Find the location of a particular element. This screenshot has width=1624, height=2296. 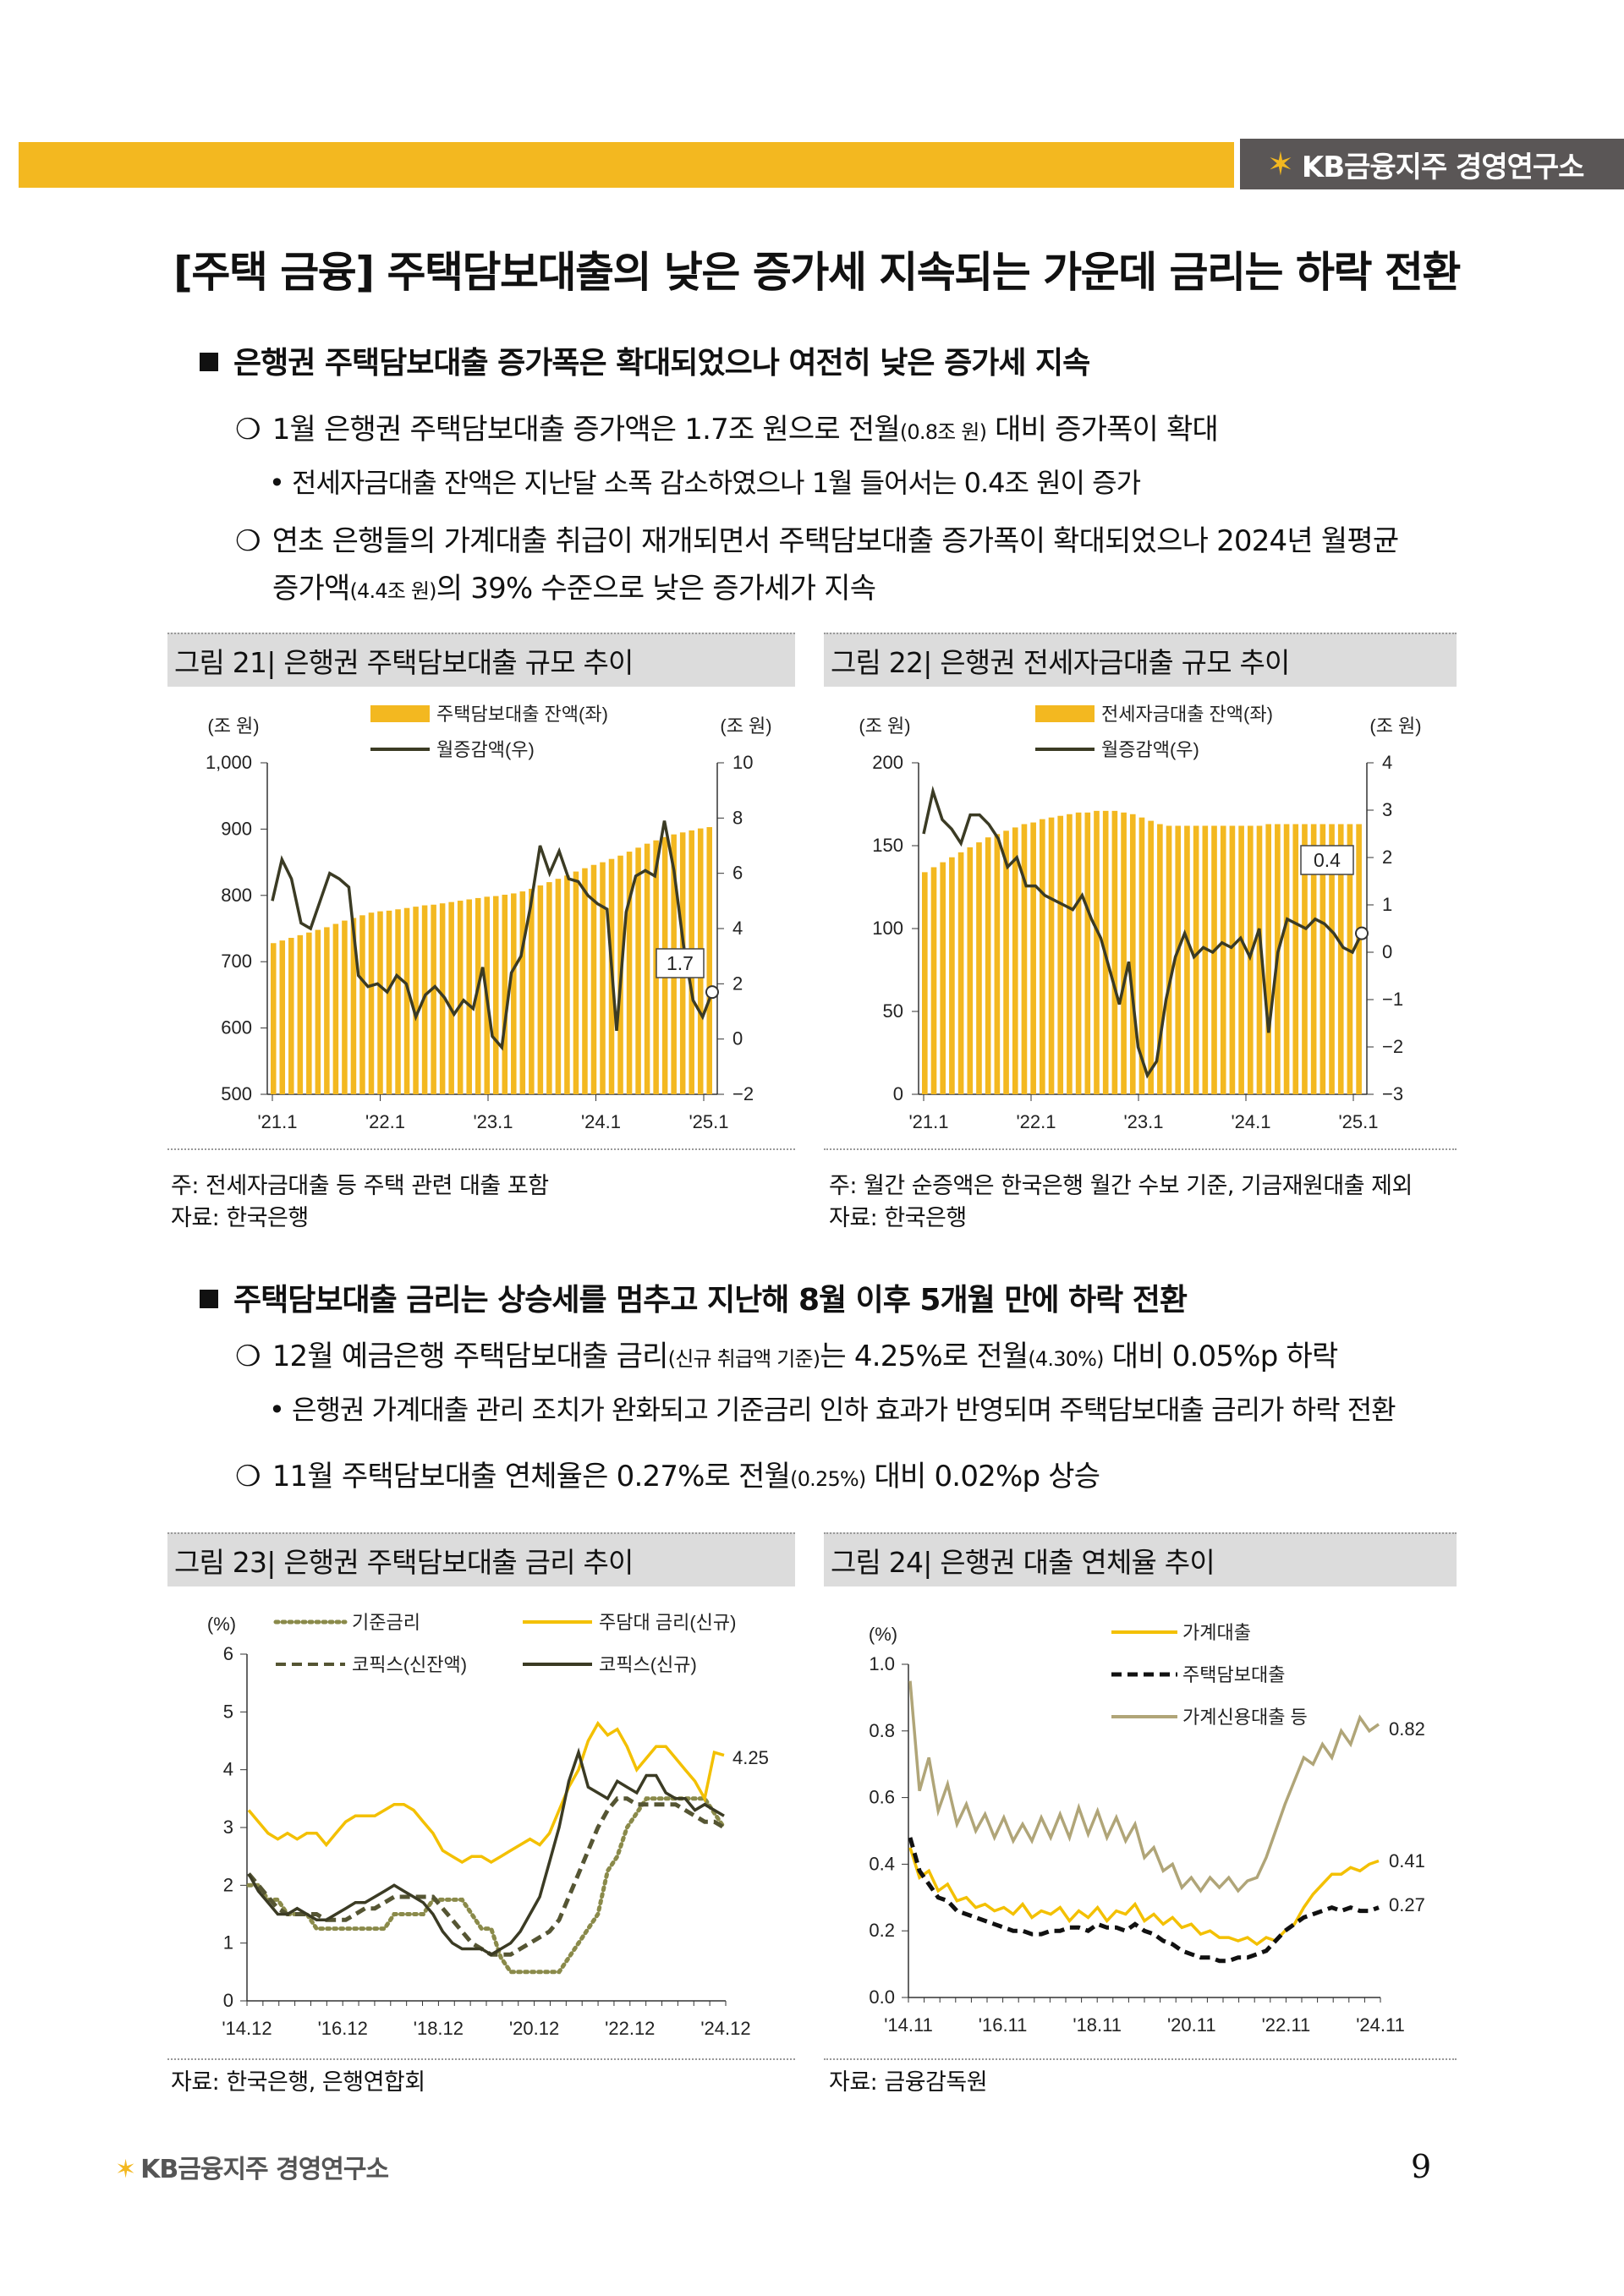

legend-label: 가계신용대출 등 is located at coordinates (1245, 1717).